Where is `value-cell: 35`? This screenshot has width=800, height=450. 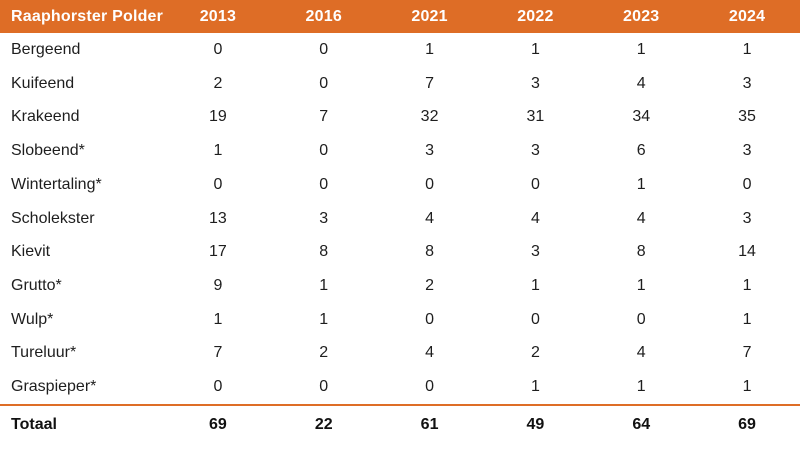
value-cell: 35 is located at coordinates (747, 117).